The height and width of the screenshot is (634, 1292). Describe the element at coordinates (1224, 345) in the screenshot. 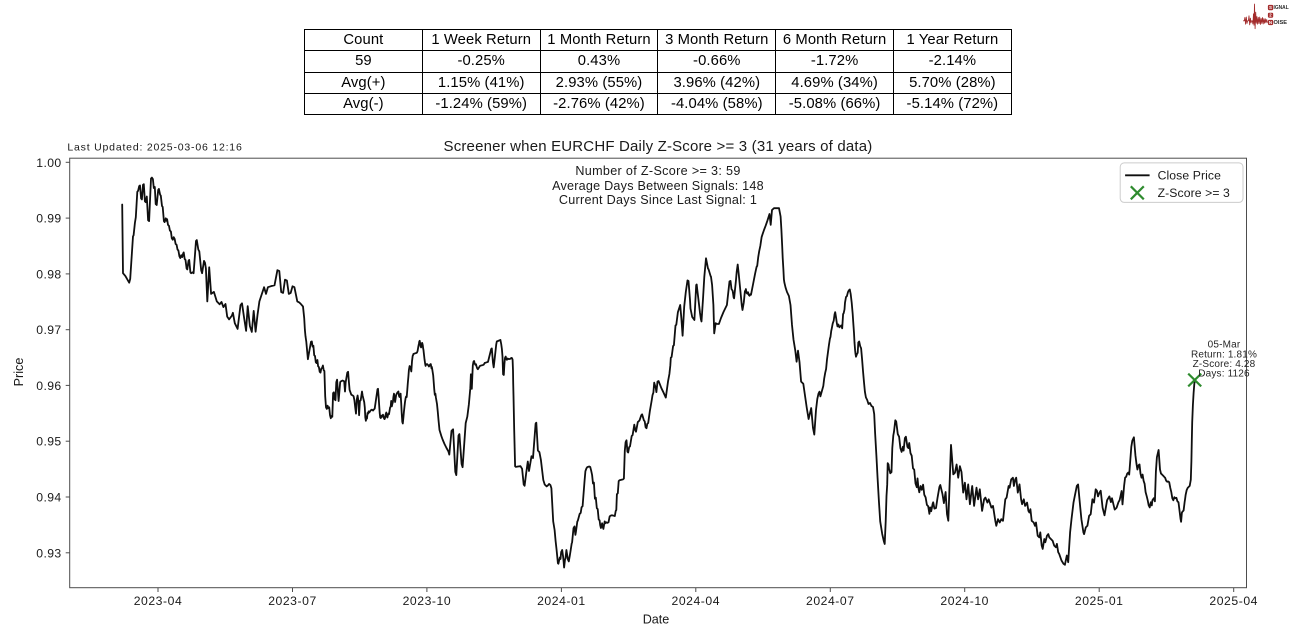

I see `svg-text: 05-Mar` at that location.